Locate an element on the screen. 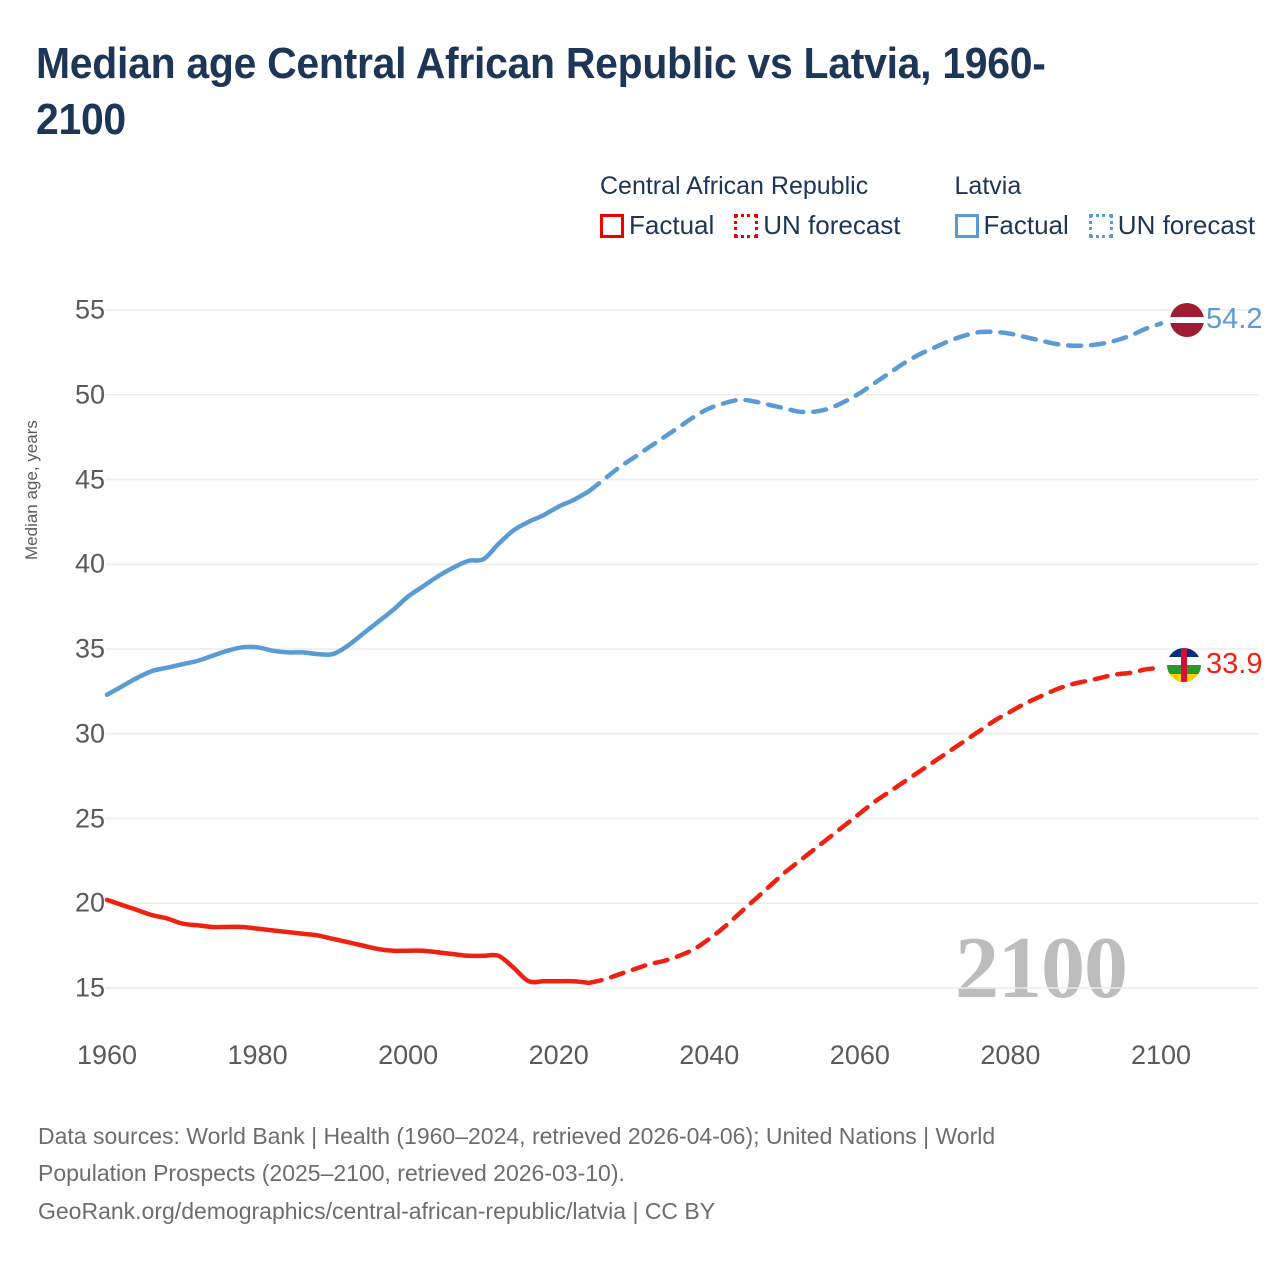  y-tick-label: 50 is located at coordinates (89, 394).